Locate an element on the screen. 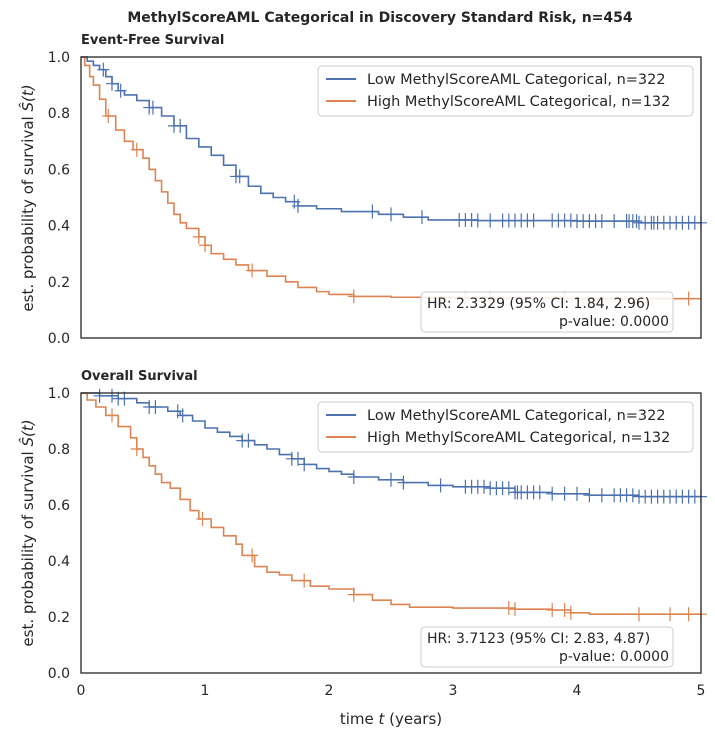  hazard-ratio-text: HR: 2.3329 (95% CI: 1.84, 2.96) is located at coordinates (538, 304).